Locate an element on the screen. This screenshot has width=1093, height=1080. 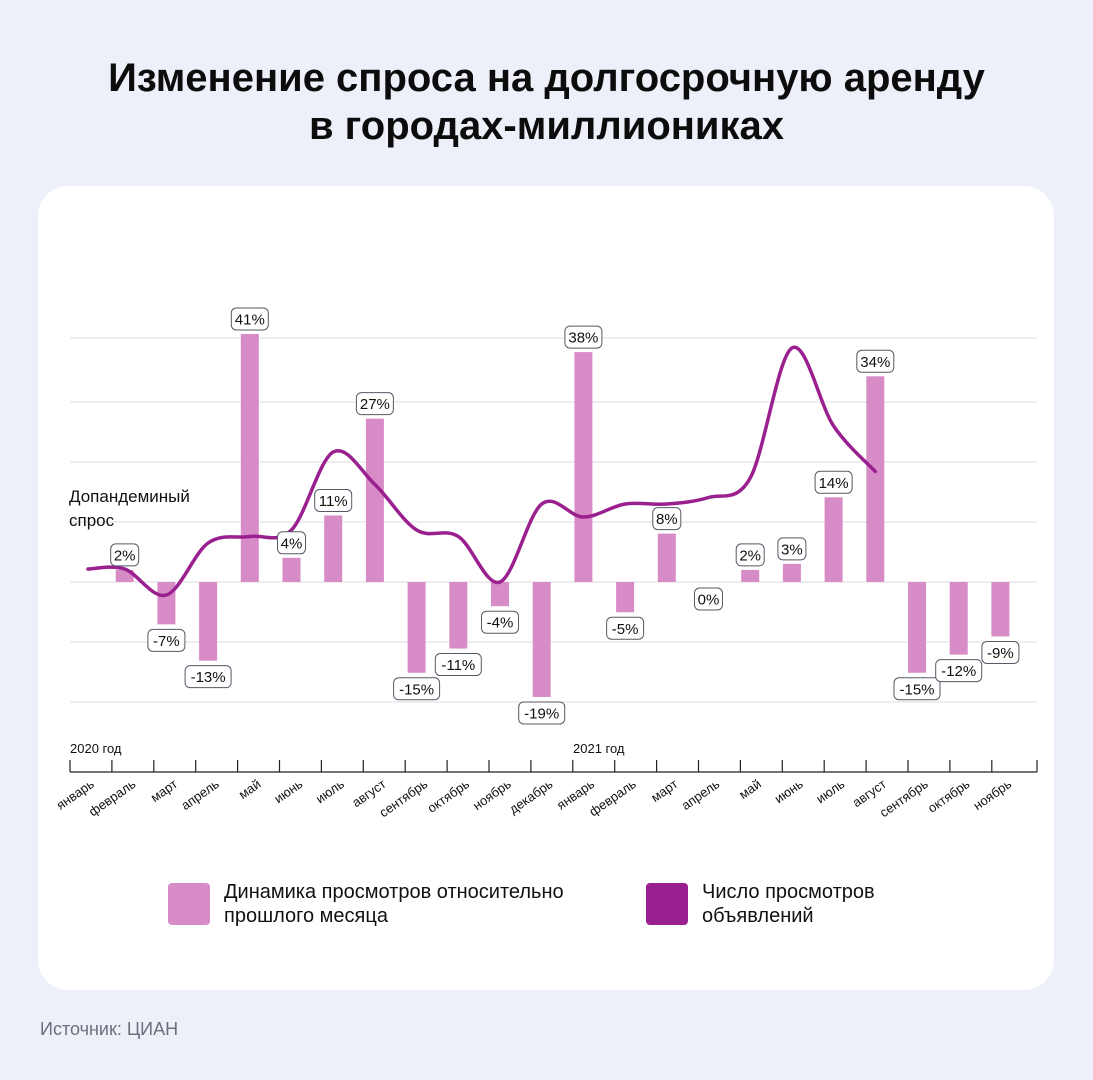
data-label: 11% is located at coordinates (333, 501).